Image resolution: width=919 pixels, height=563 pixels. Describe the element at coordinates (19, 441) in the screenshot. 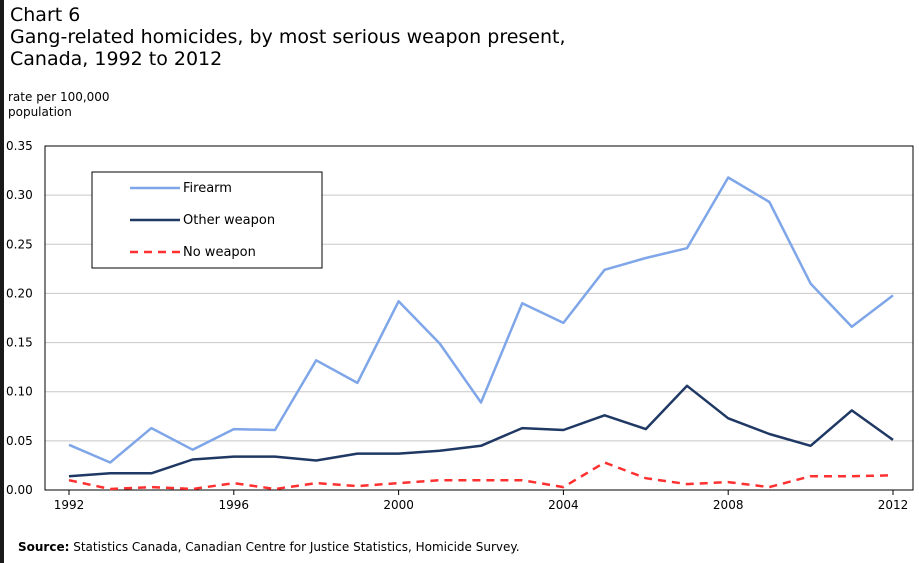

I see `y-tick-label: 0.05` at that location.